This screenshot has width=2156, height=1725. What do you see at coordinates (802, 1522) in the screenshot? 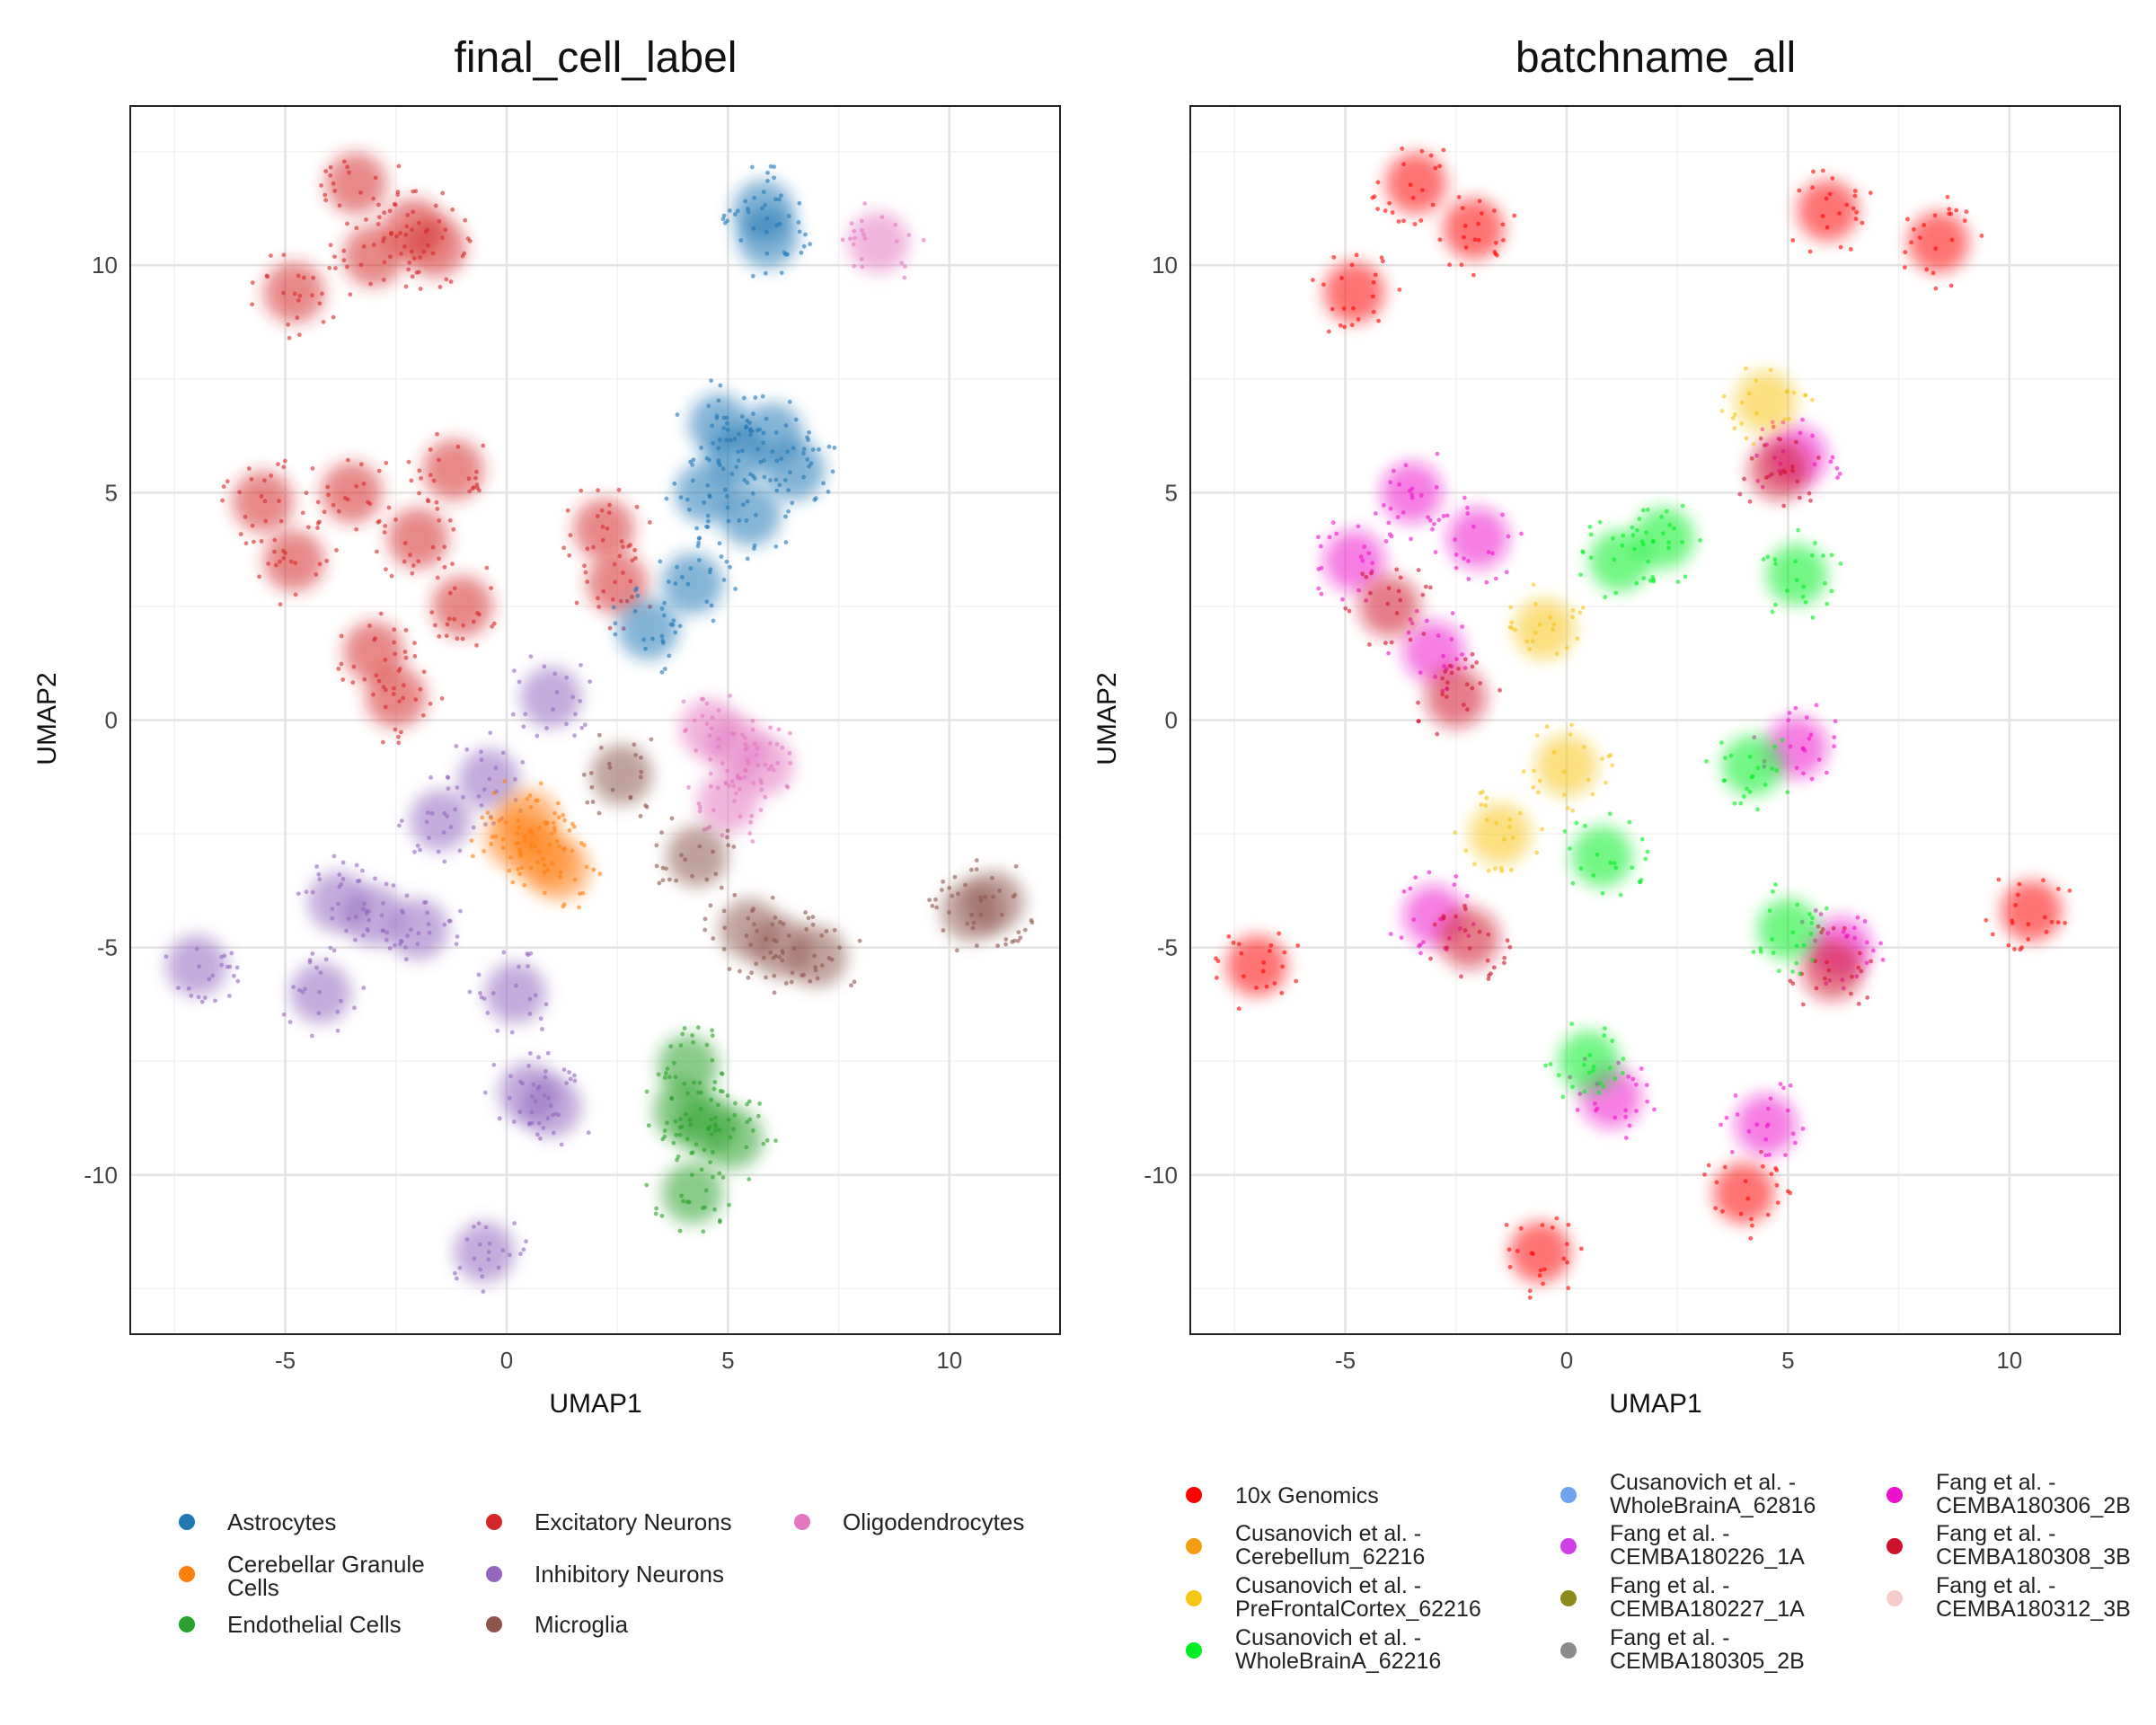
I see `legend-key` at bounding box center [802, 1522].